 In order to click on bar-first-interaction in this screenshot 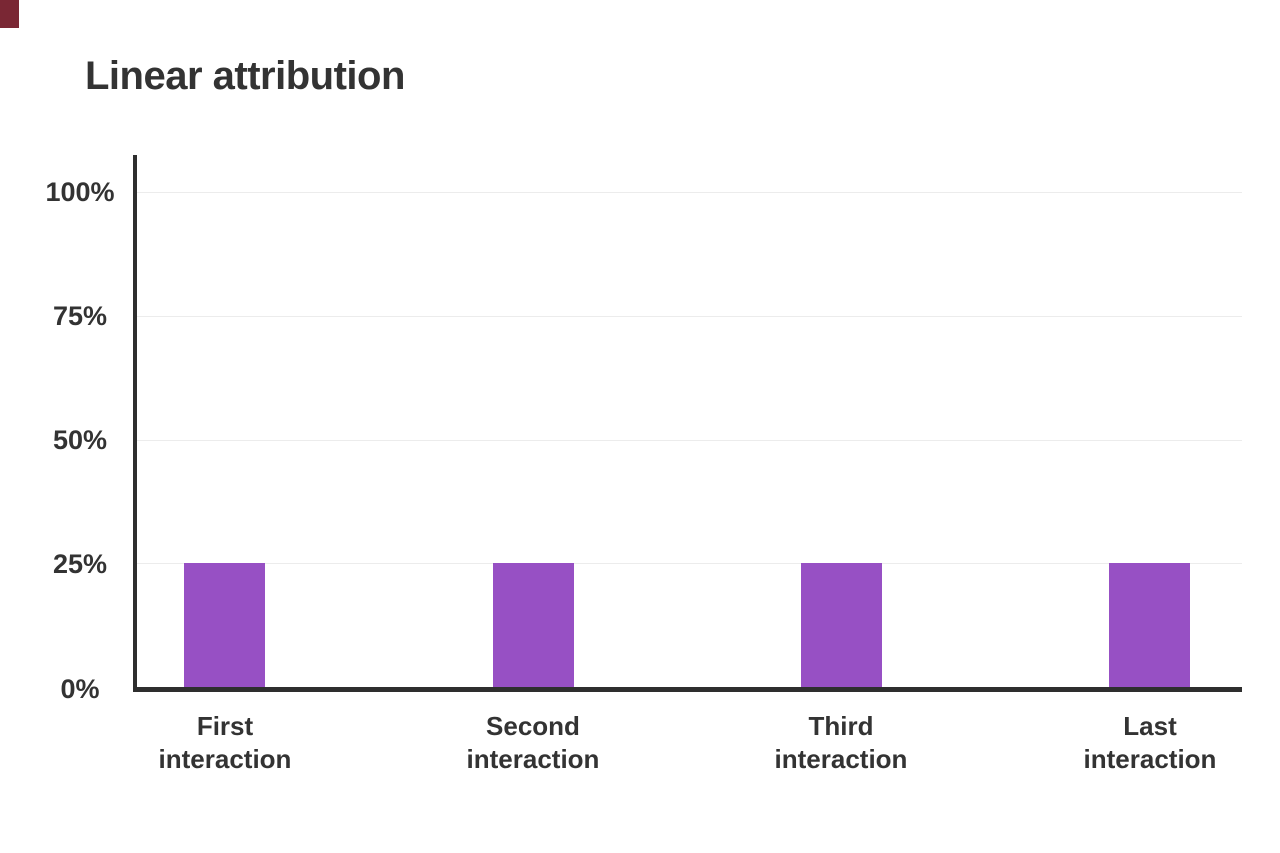, I will do `click(224, 625)`.